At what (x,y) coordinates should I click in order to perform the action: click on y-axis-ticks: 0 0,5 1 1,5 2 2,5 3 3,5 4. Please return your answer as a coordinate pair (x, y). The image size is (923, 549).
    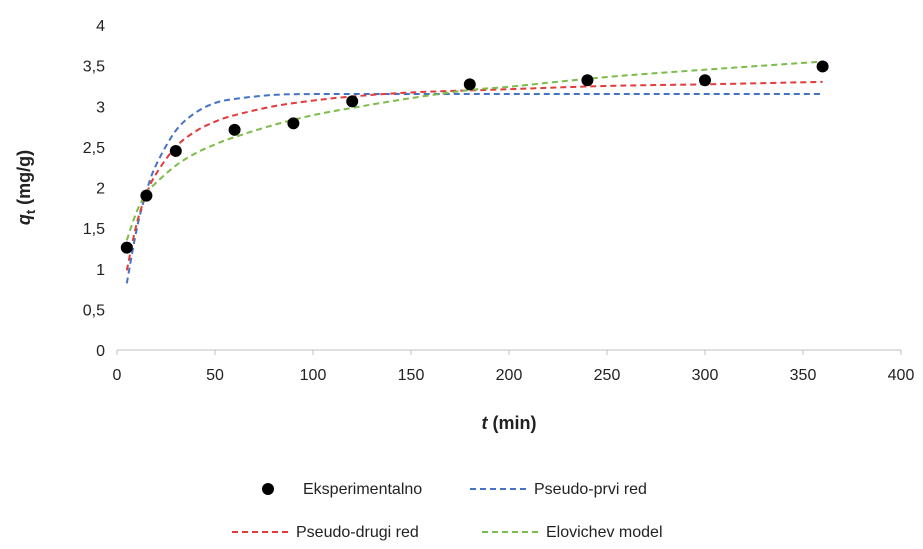
    Looking at the image, I should click on (94, 189).